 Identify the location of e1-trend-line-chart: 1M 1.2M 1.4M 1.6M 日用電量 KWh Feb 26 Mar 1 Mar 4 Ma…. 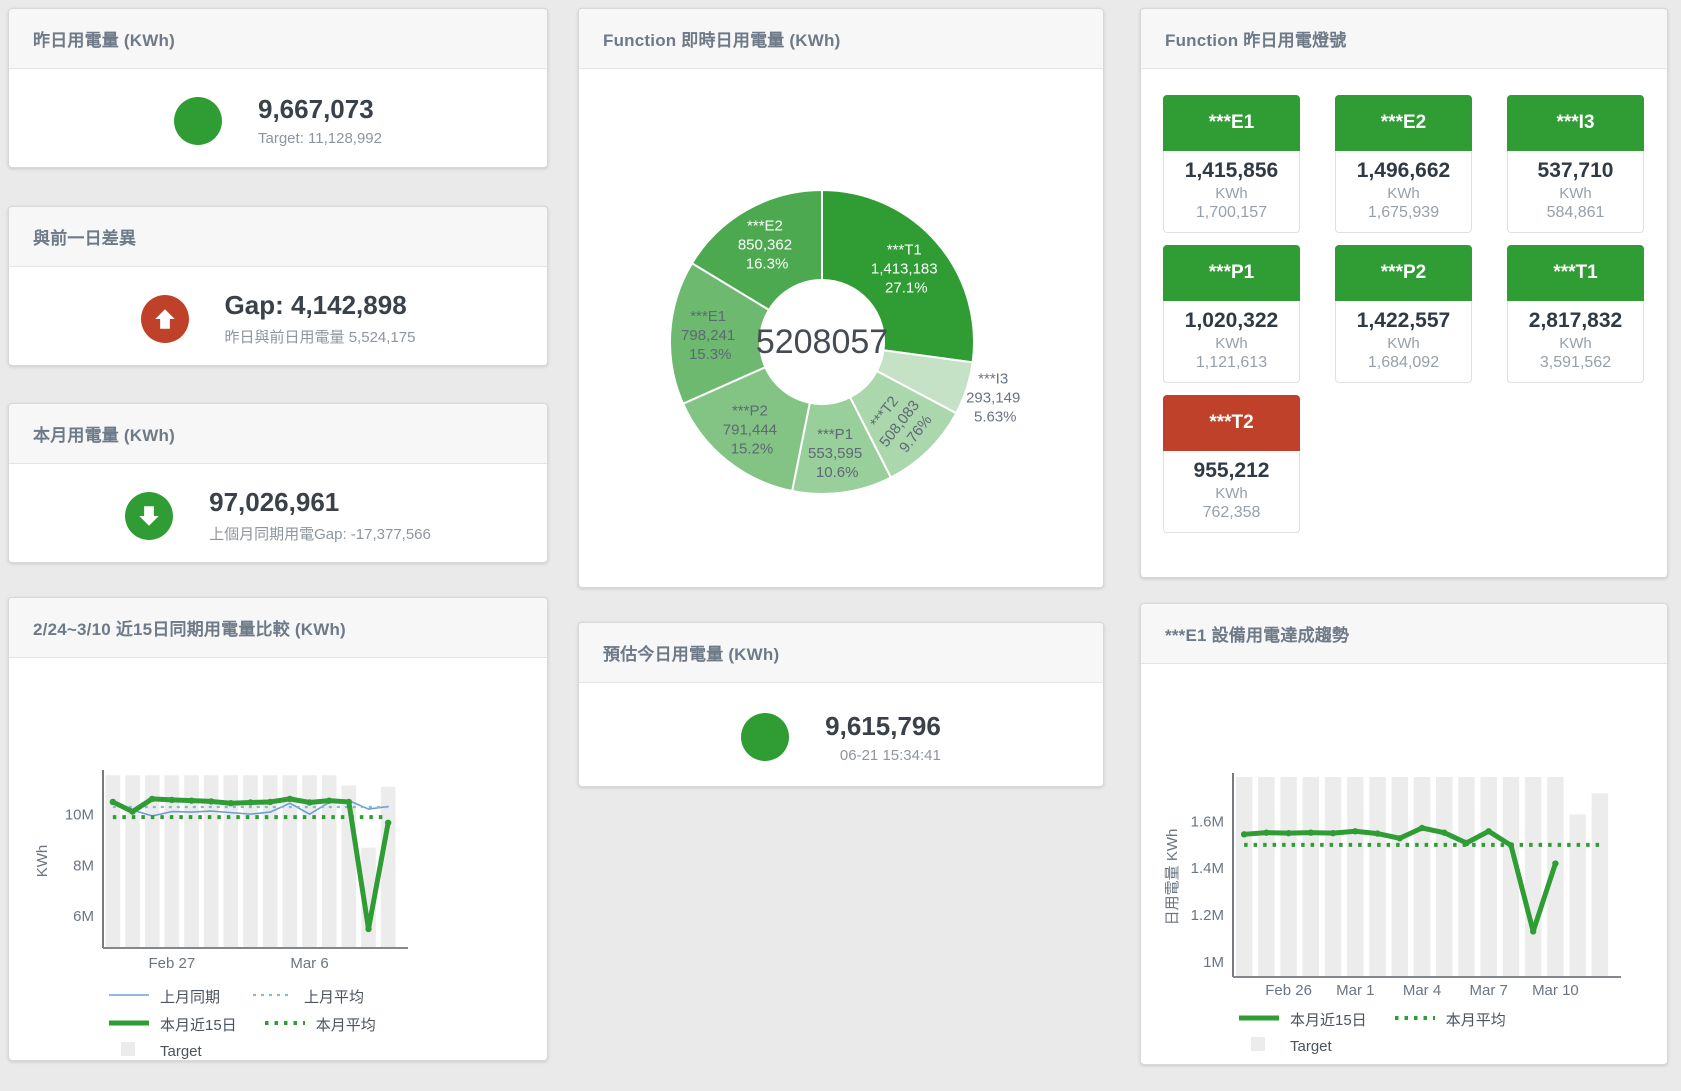
(1392, 886).